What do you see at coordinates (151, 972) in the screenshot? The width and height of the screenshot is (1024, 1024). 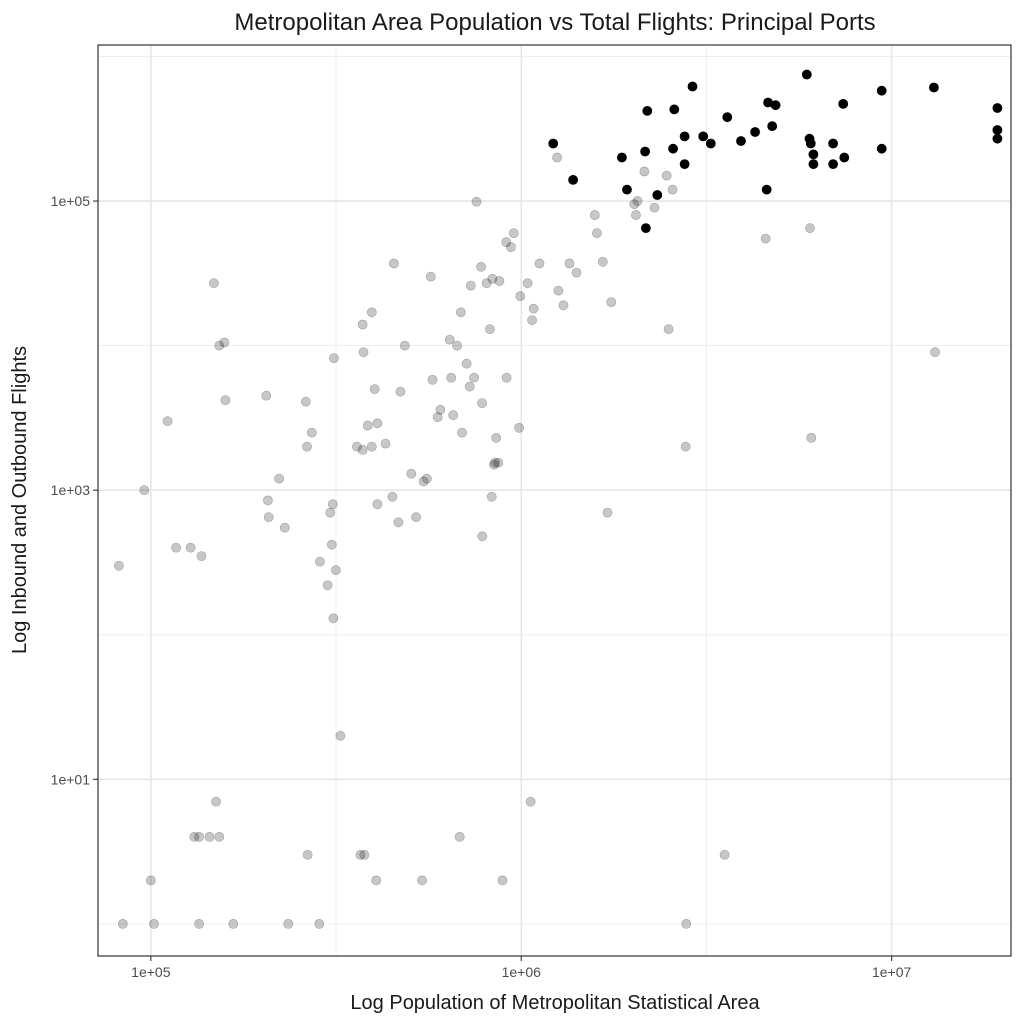 I see `x-tick-label-0: 1e+05` at bounding box center [151, 972].